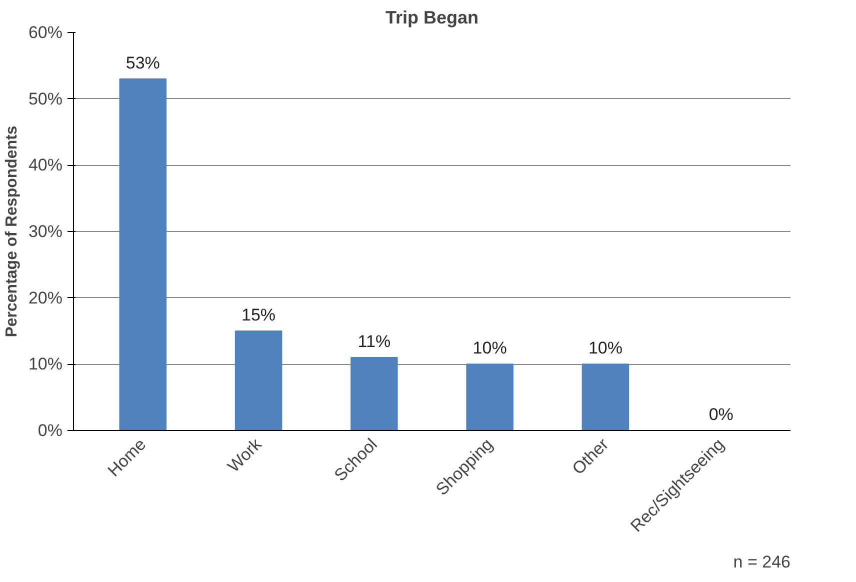 The height and width of the screenshot is (582, 856). Describe the element at coordinates (50, 430) in the screenshot. I see `y-tick-label: 0%` at that location.